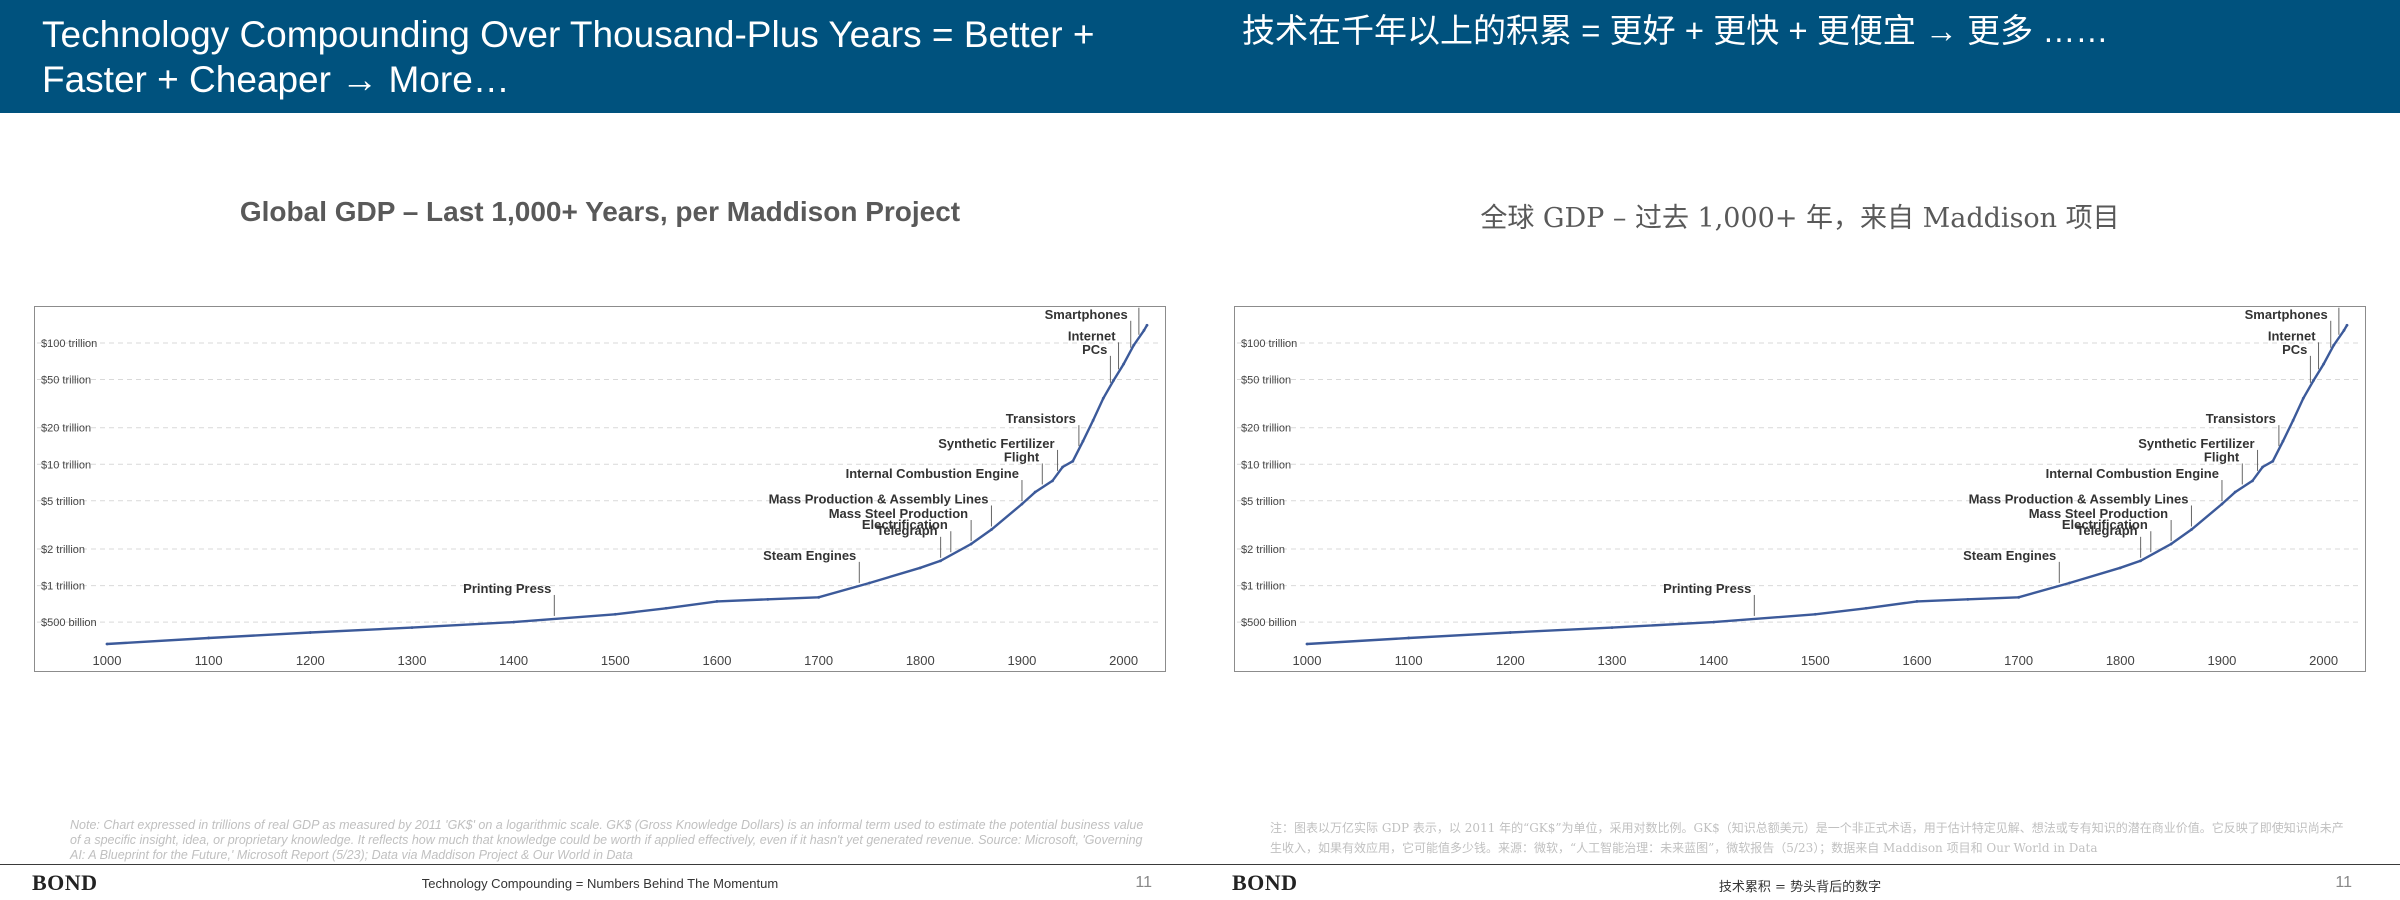 This screenshot has width=2400, height=900. What do you see at coordinates (1094, 349) in the screenshot?
I see `annotation-label: PCs` at bounding box center [1094, 349].